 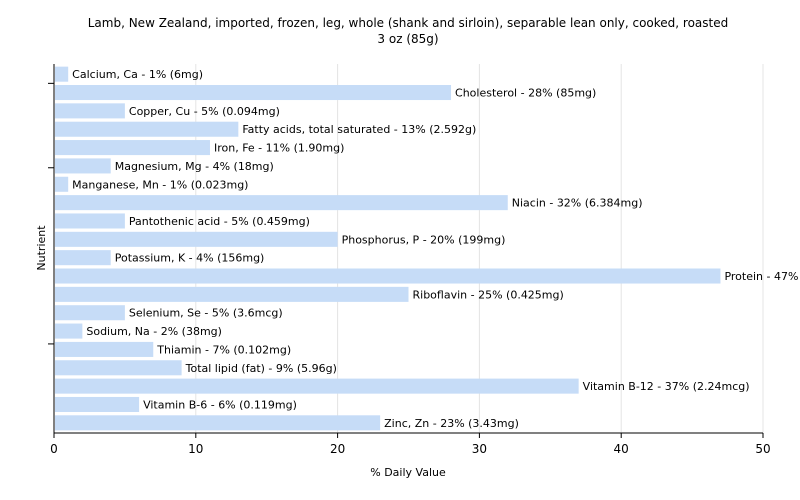 What do you see at coordinates (337, 449) in the screenshot?
I see `x-tick-label: 20` at bounding box center [337, 449].